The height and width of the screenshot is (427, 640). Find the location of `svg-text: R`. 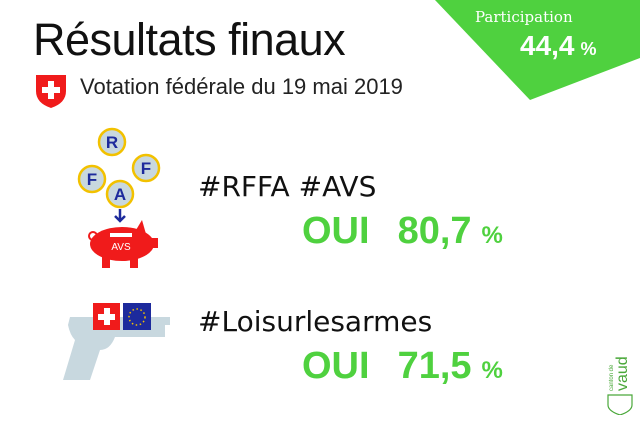

svg-text: R is located at coordinates (112, 142).